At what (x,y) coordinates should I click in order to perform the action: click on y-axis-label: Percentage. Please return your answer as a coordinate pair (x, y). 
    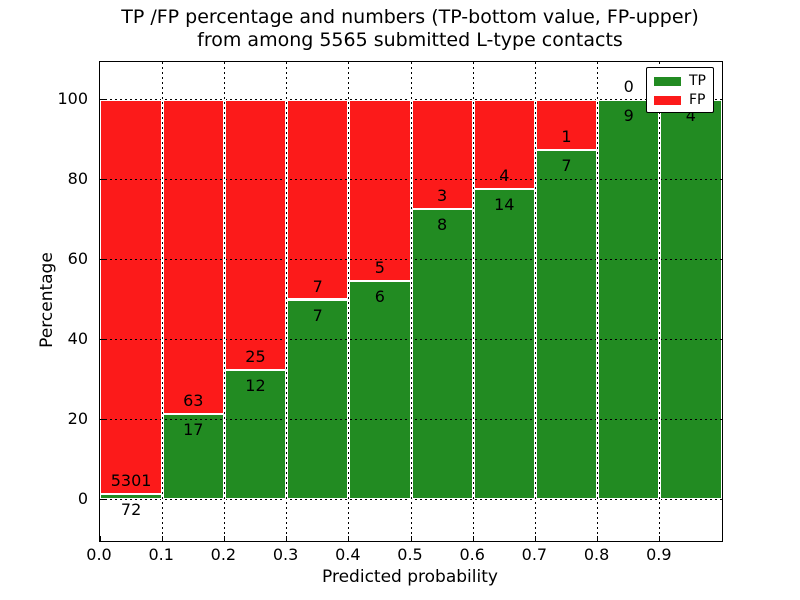
    Looking at the image, I should click on (47, 300).